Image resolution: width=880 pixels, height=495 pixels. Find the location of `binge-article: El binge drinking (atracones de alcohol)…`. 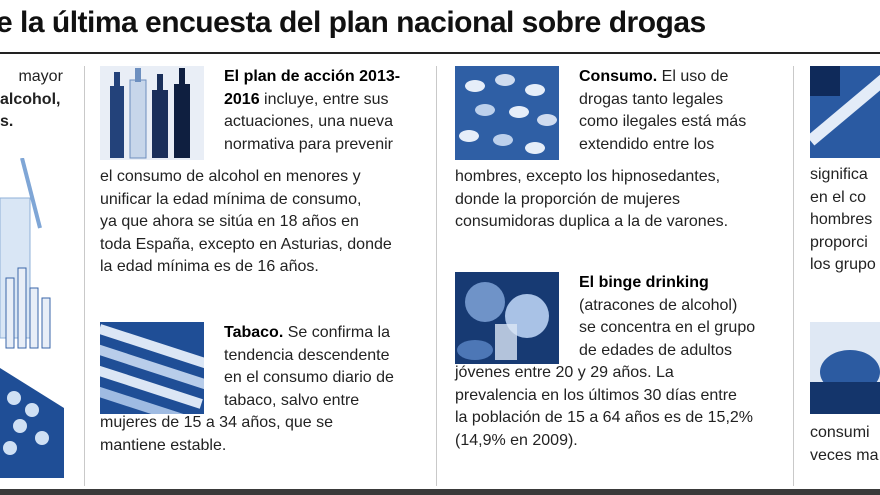

binge-article: El binge drinking (atracones de alcohol)… is located at coordinates (684, 317).